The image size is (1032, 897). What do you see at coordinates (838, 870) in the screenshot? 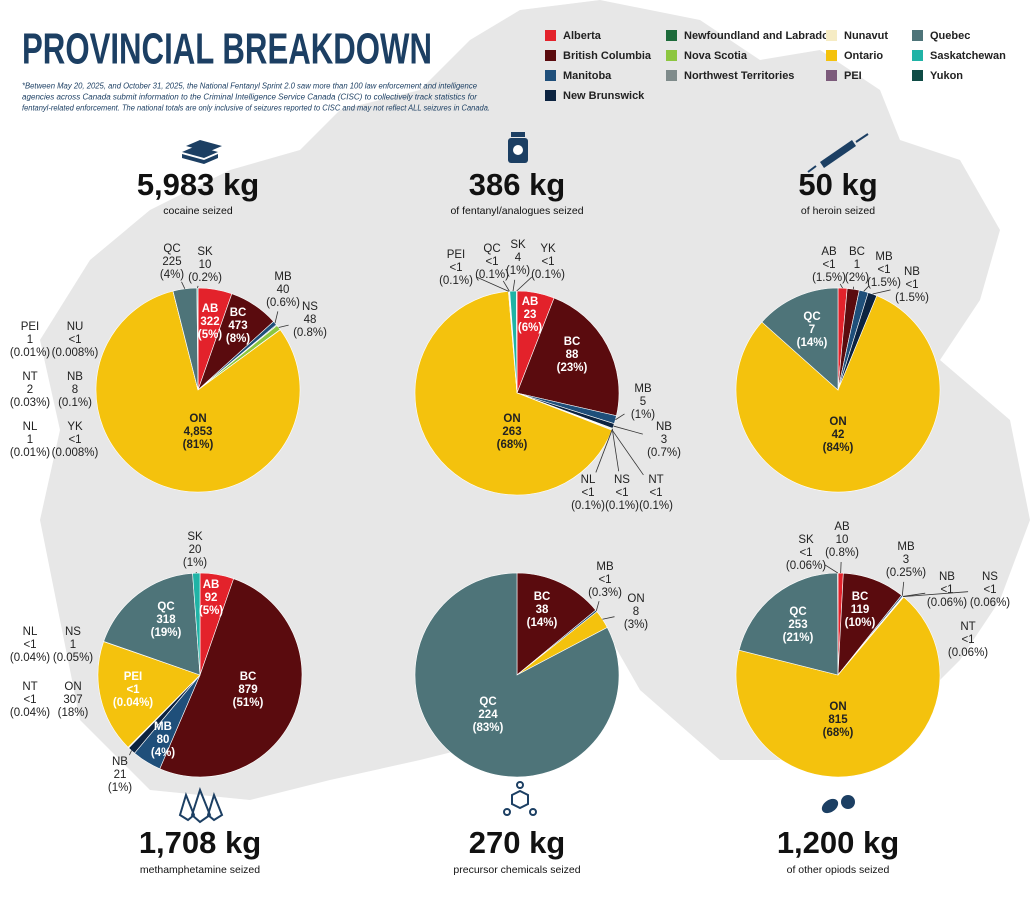
I see `total-subtitle: of other opiods seized` at bounding box center [838, 870].